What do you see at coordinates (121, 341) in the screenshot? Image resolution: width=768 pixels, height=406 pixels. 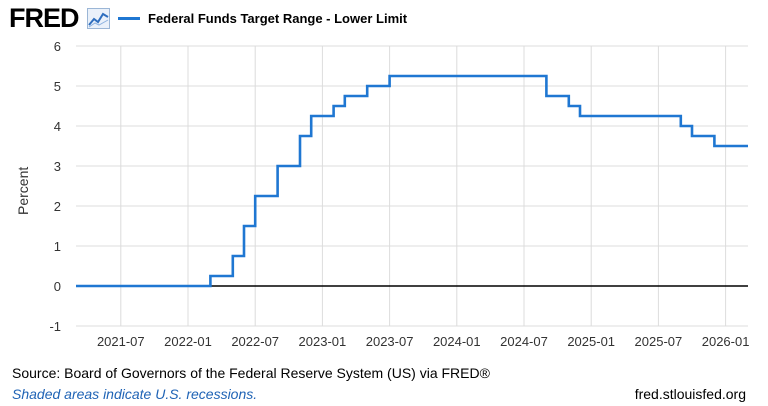 I see `x-tick-label: 2021-07` at bounding box center [121, 341].